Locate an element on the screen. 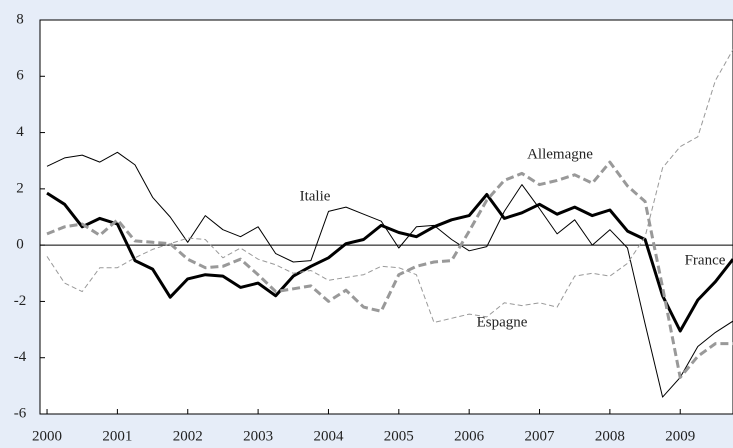  x-tick-label: 2001 is located at coordinates (117, 436).